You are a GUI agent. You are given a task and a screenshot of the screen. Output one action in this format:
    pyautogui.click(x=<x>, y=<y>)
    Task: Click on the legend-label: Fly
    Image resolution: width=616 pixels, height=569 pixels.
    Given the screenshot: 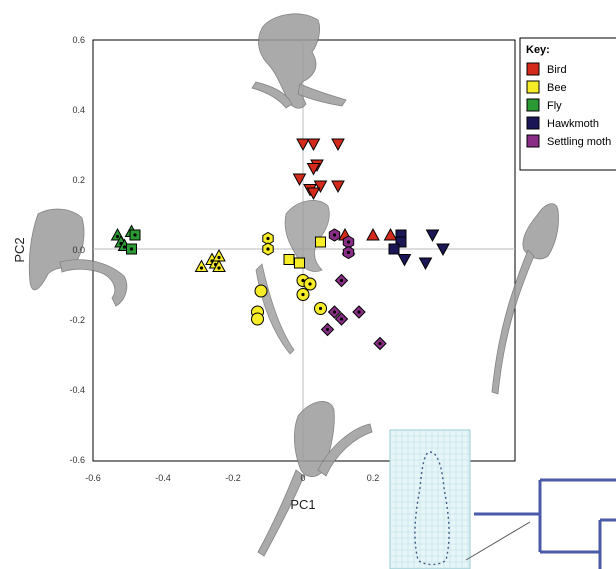 What is the action you would take?
    pyautogui.click(x=554, y=106)
    